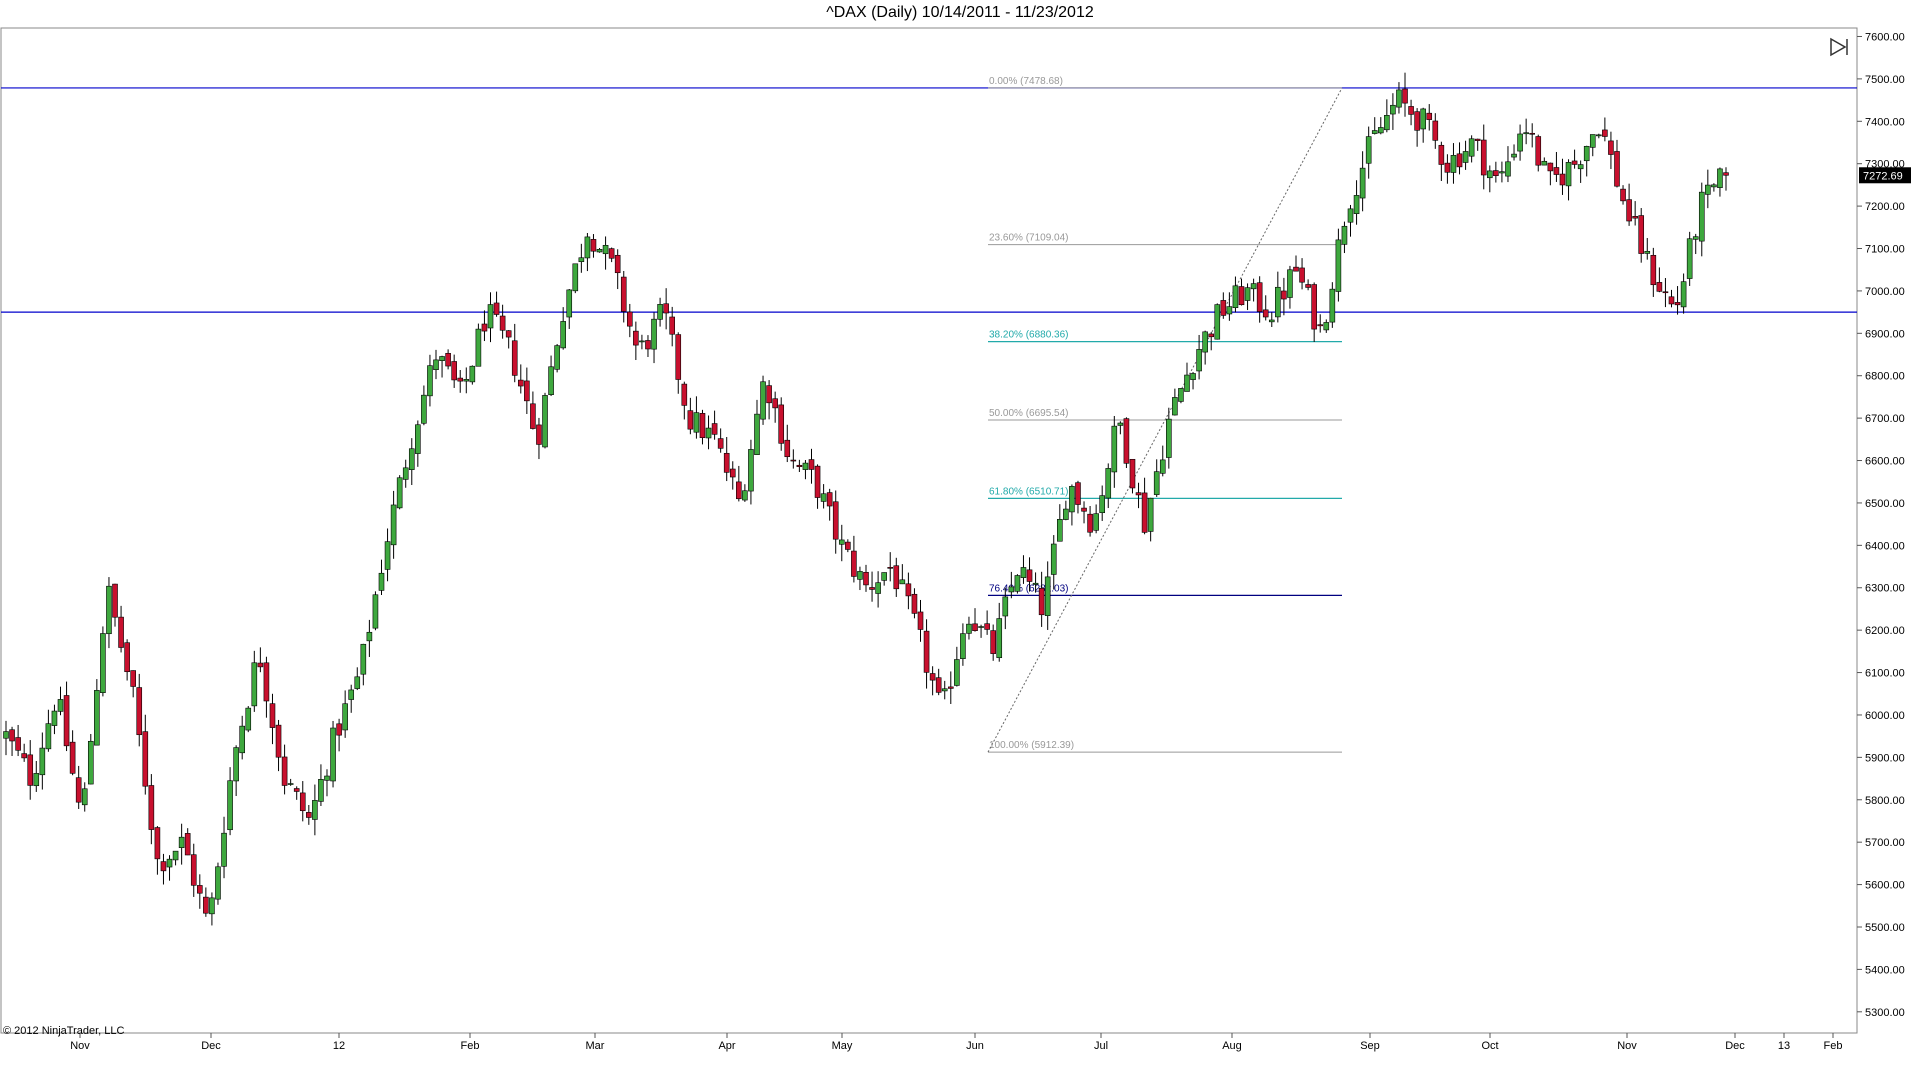  I want to click on fib-level-label: 23.60% (7109.04), so click(1029, 238).